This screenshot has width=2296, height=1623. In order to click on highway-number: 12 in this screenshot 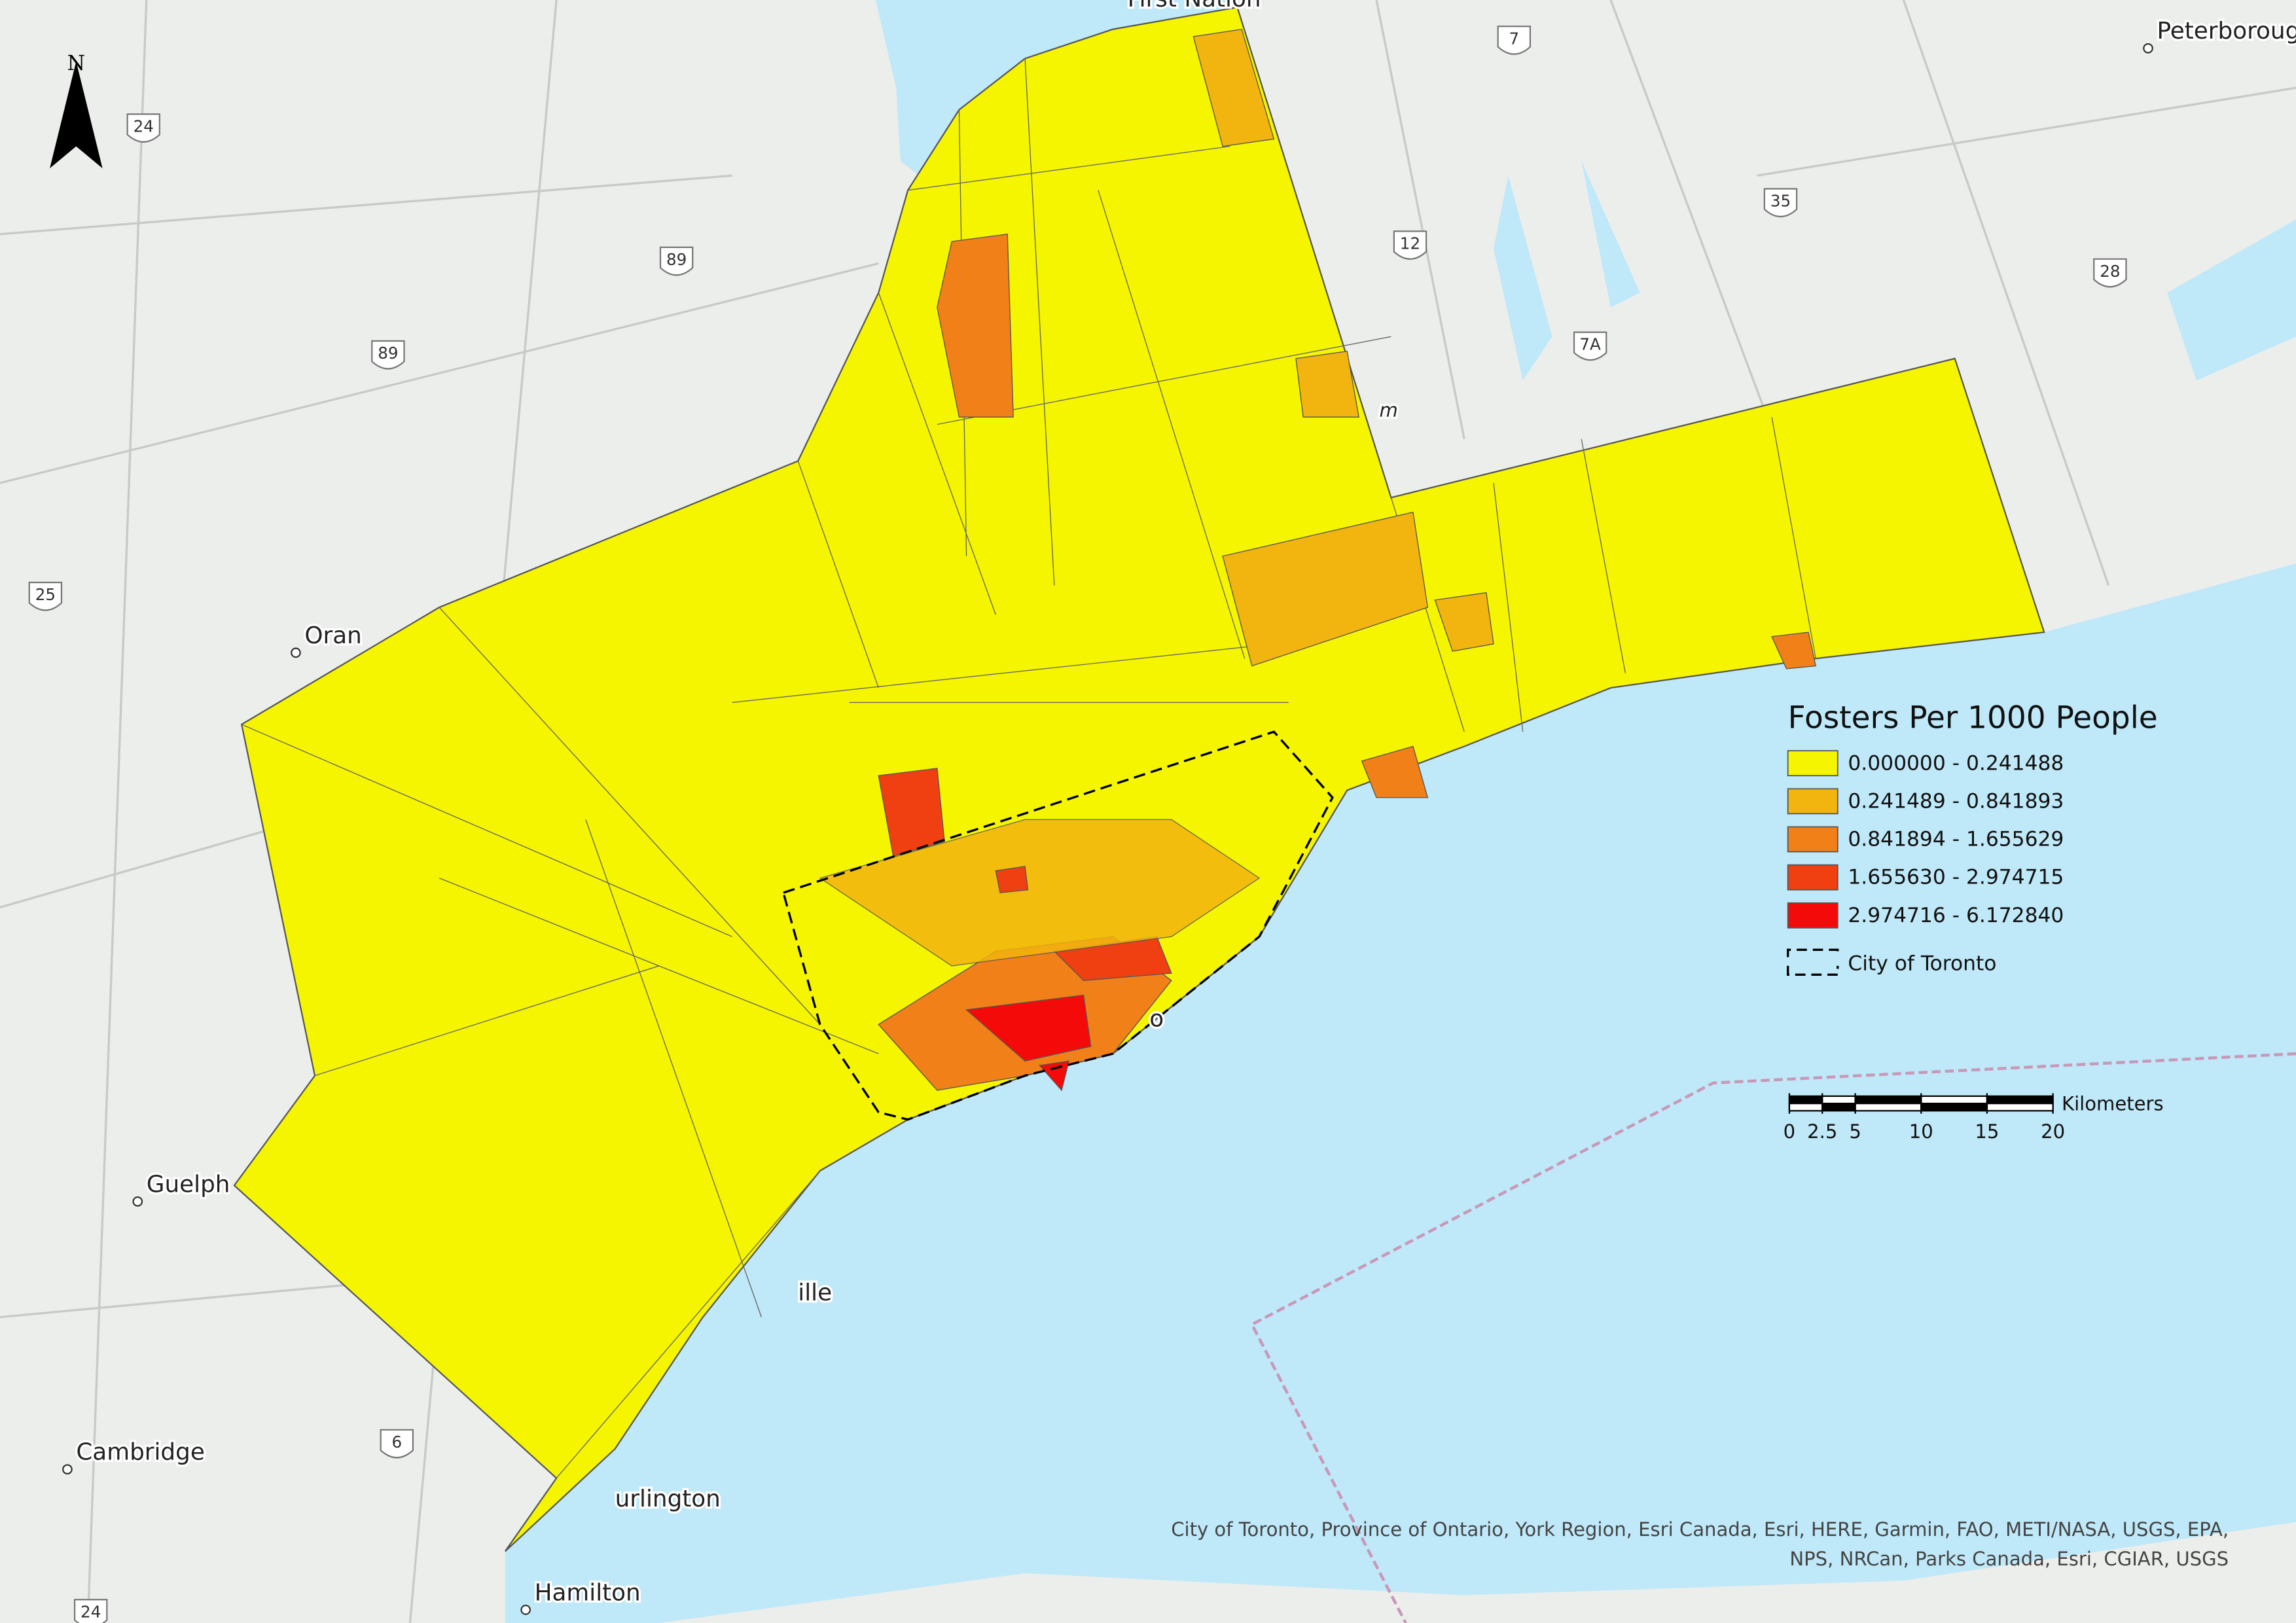, I will do `click(1410, 243)`.